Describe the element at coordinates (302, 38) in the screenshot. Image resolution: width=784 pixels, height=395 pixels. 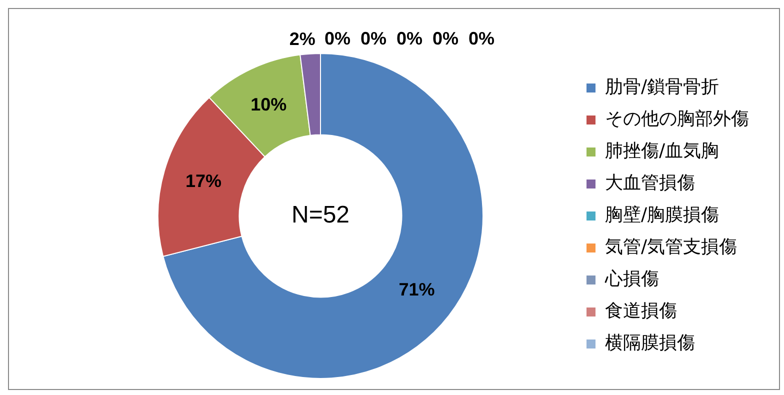
I see `data-label: 2%` at that location.